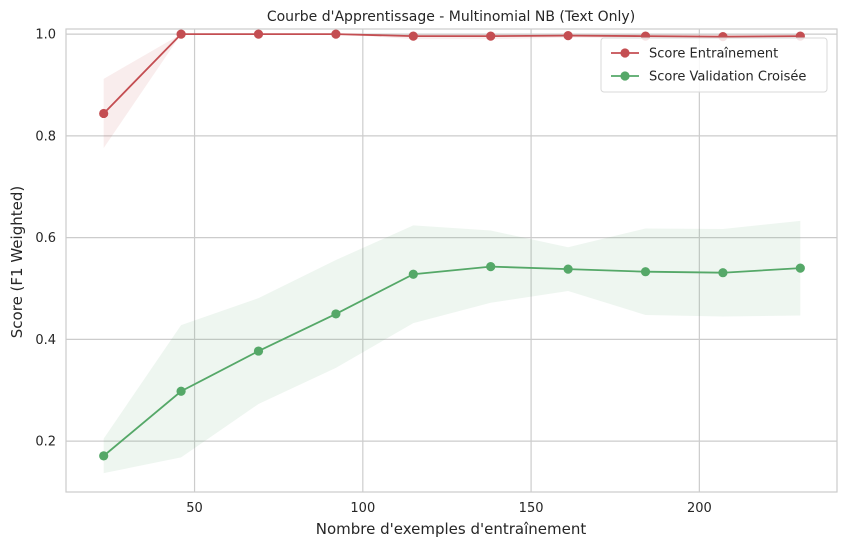 The height and width of the screenshot is (554, 850). Describe the element at coordinates (45, 35) in the screenshot. I see `y-tick-label: 1.0` at that location.